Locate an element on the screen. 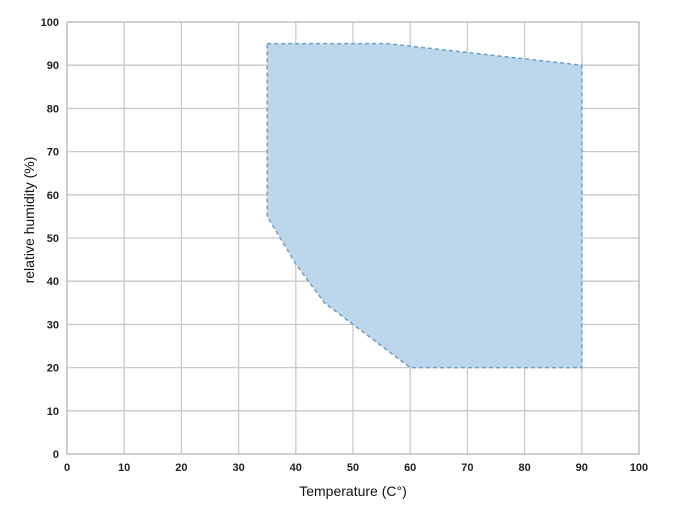 The height and width of the screenshot is (508, 676). x-tick-label: 30 is located at coordinates (238, 468).